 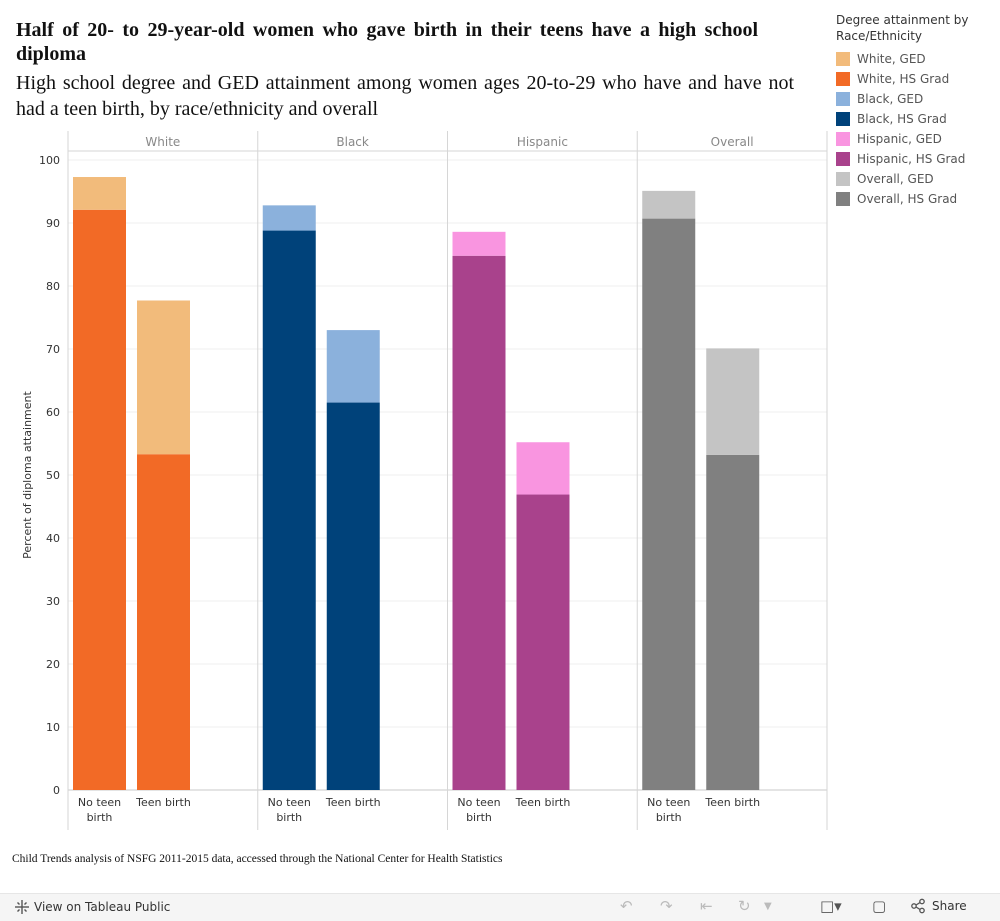 I want to click on legend-item: White, HS Grad, so click(x=916, y=79).